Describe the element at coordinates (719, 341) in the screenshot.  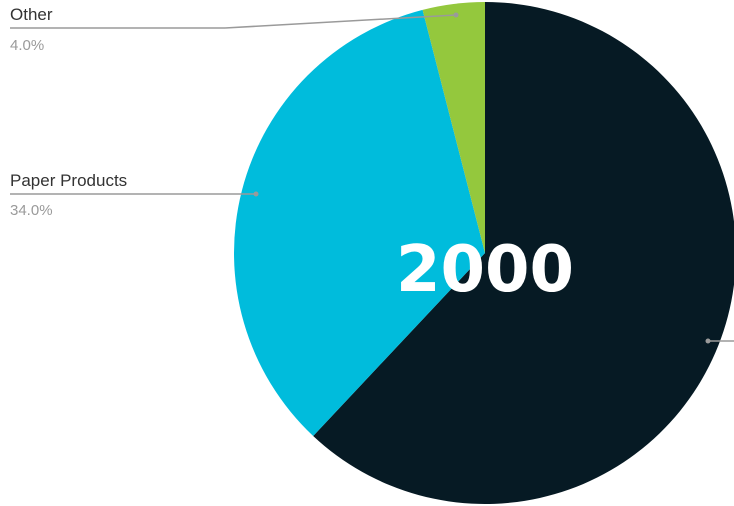
I see `label-group-main-slice` at that location.